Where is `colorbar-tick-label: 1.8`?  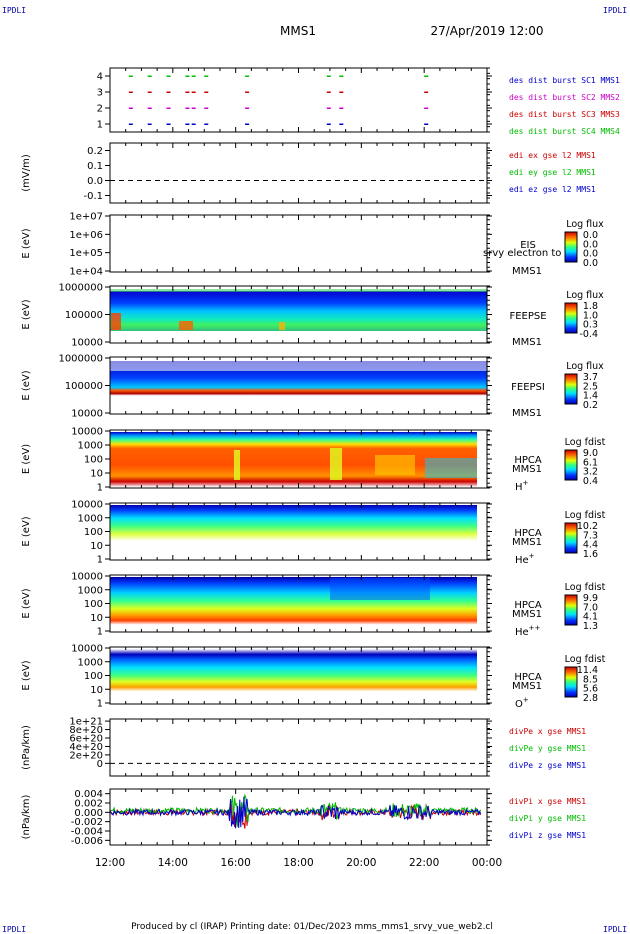 colorbar-tick-label: 1.8 is located at coordinates (590, 306).